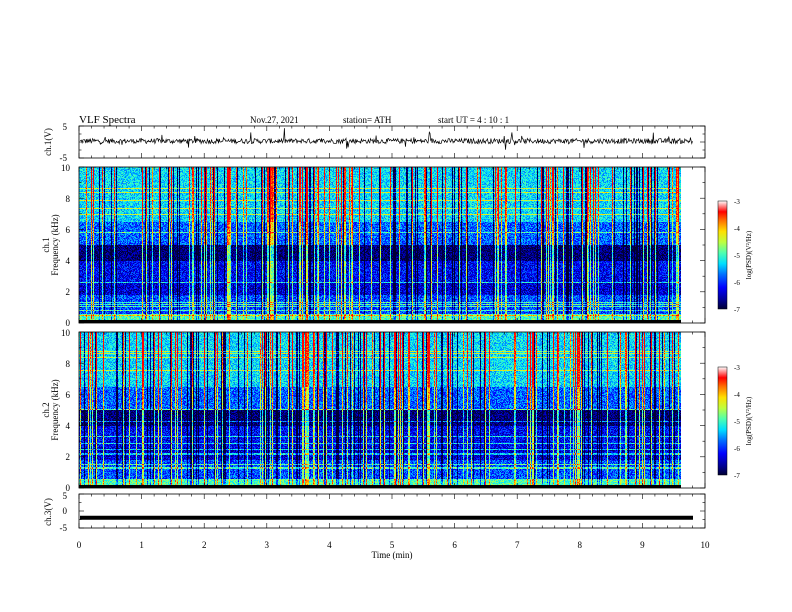  I want to click on ch3-ytick-bottom: -5, so click(64, 528).